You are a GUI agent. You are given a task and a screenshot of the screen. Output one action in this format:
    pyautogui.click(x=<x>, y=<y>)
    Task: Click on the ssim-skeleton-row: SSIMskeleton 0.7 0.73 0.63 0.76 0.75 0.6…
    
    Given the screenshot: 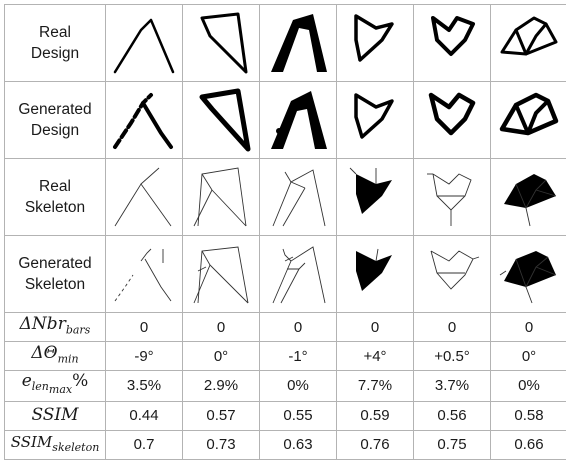 What is the action you would take?
    pyautogui.click(x=285, y=444)
    